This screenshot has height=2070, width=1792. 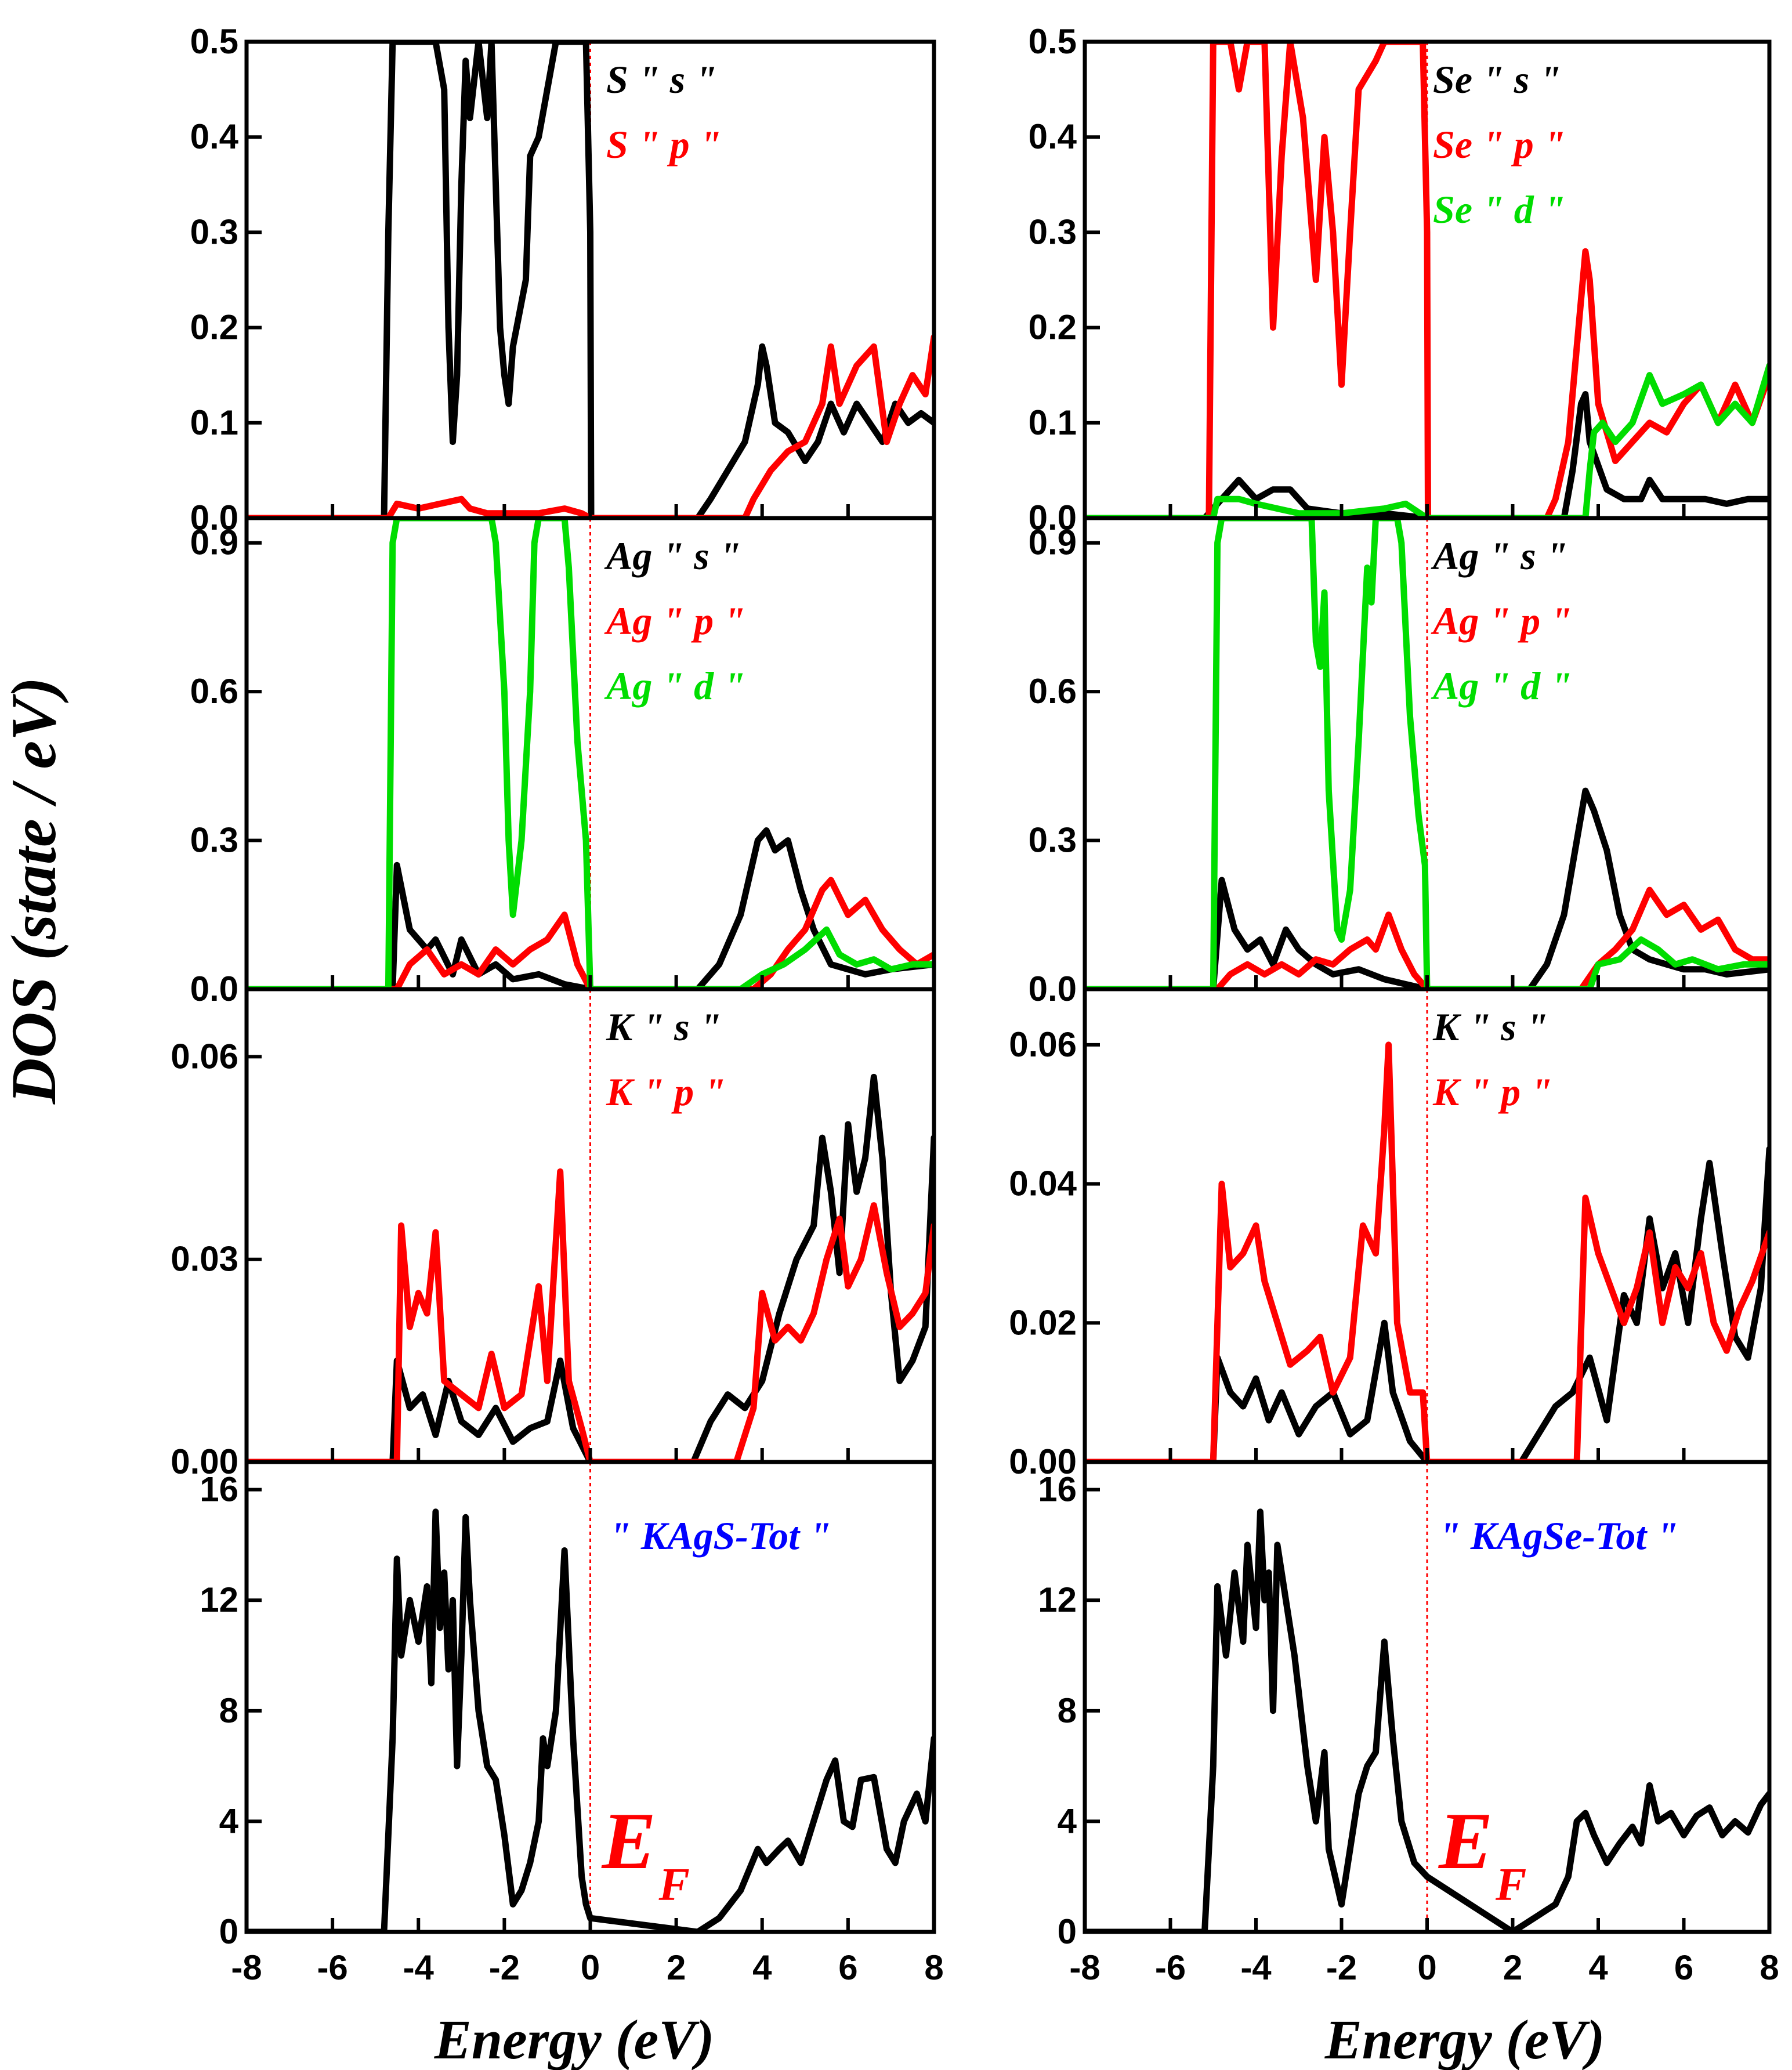 I want to click on x-tick-label: 2, so click(x=1512, y=1967).